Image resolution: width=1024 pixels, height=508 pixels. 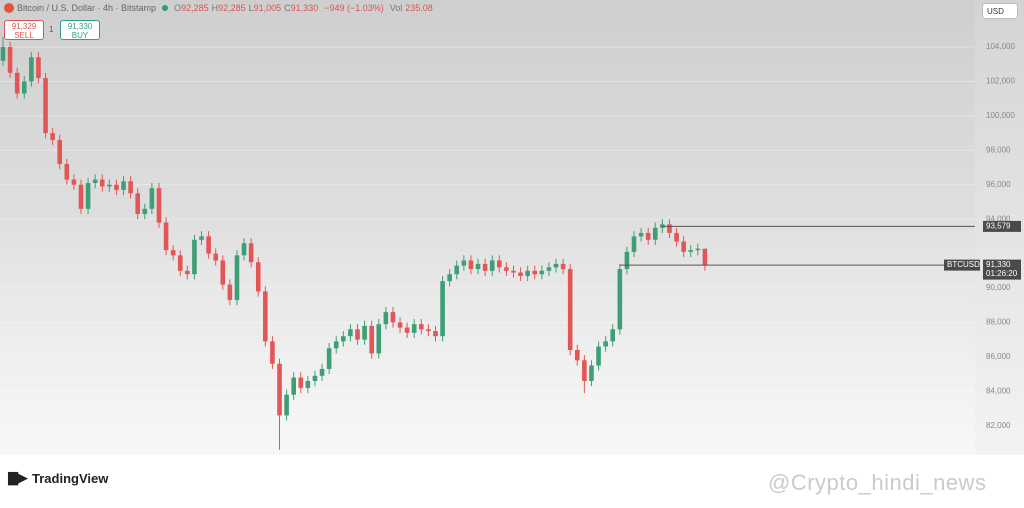 I want to click on y-tick-label: 88,000, so click(x=998, y=322).